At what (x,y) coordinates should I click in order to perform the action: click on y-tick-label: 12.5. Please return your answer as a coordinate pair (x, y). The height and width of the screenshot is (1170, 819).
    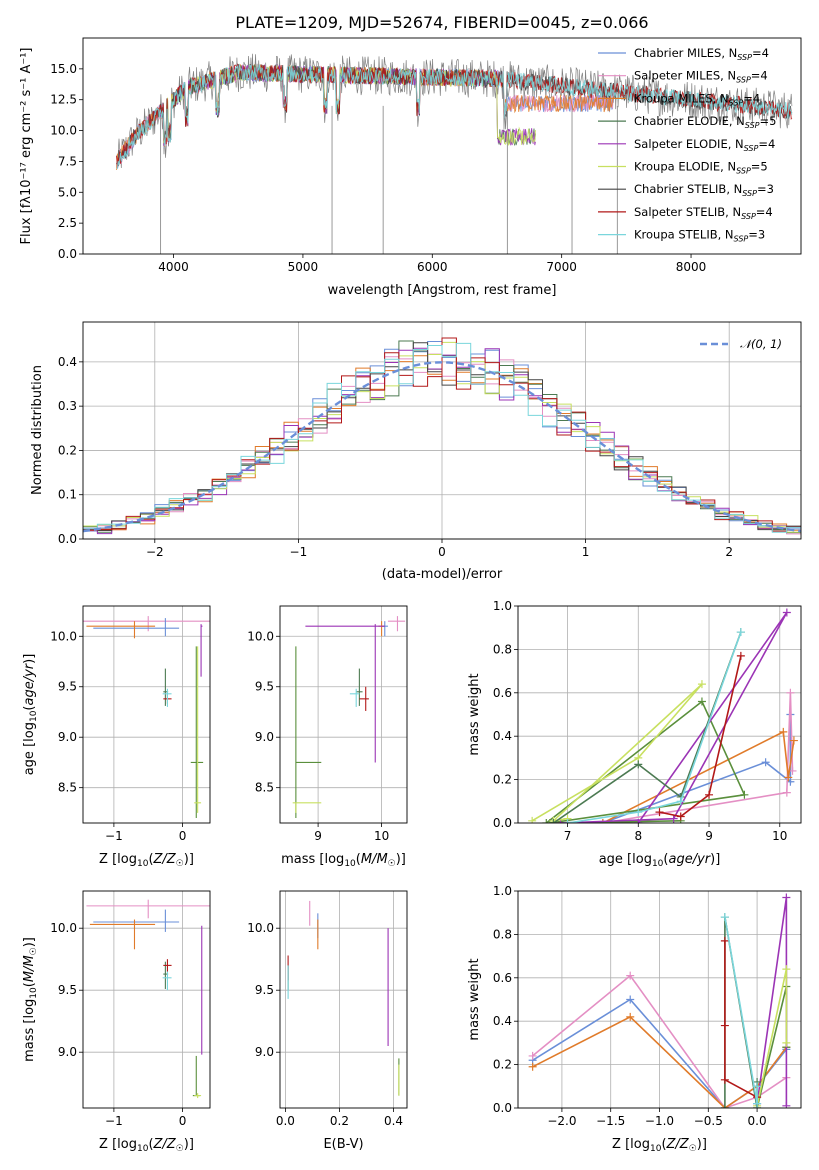
    Looking at the image, I should click on (63, 100).